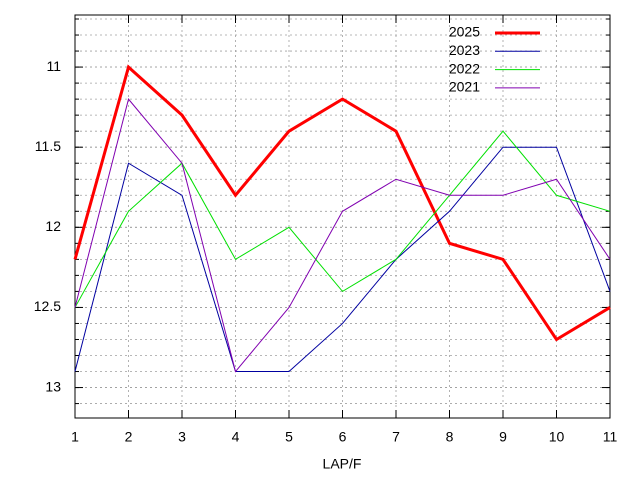  I want to click on x-tick-label: 1, so click(75, 437).